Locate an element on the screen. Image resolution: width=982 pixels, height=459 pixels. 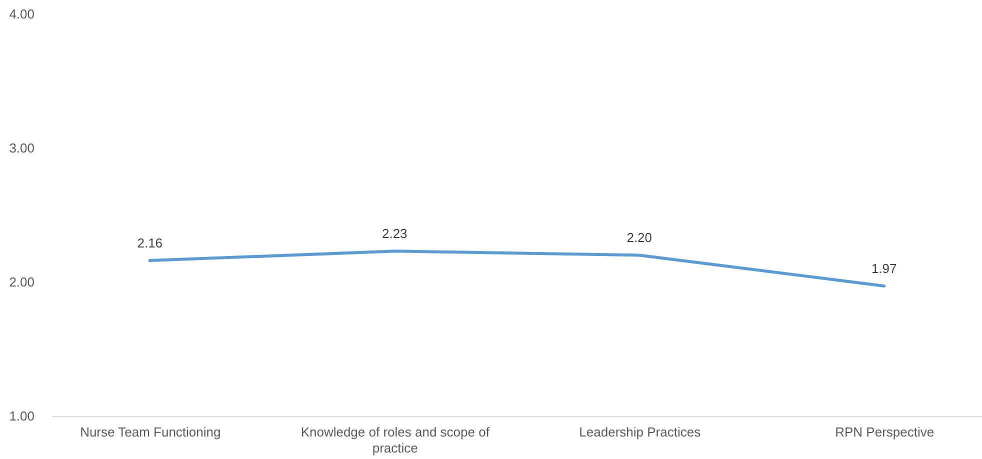
data-label: 1.97 is located at coordinates (884, 268).